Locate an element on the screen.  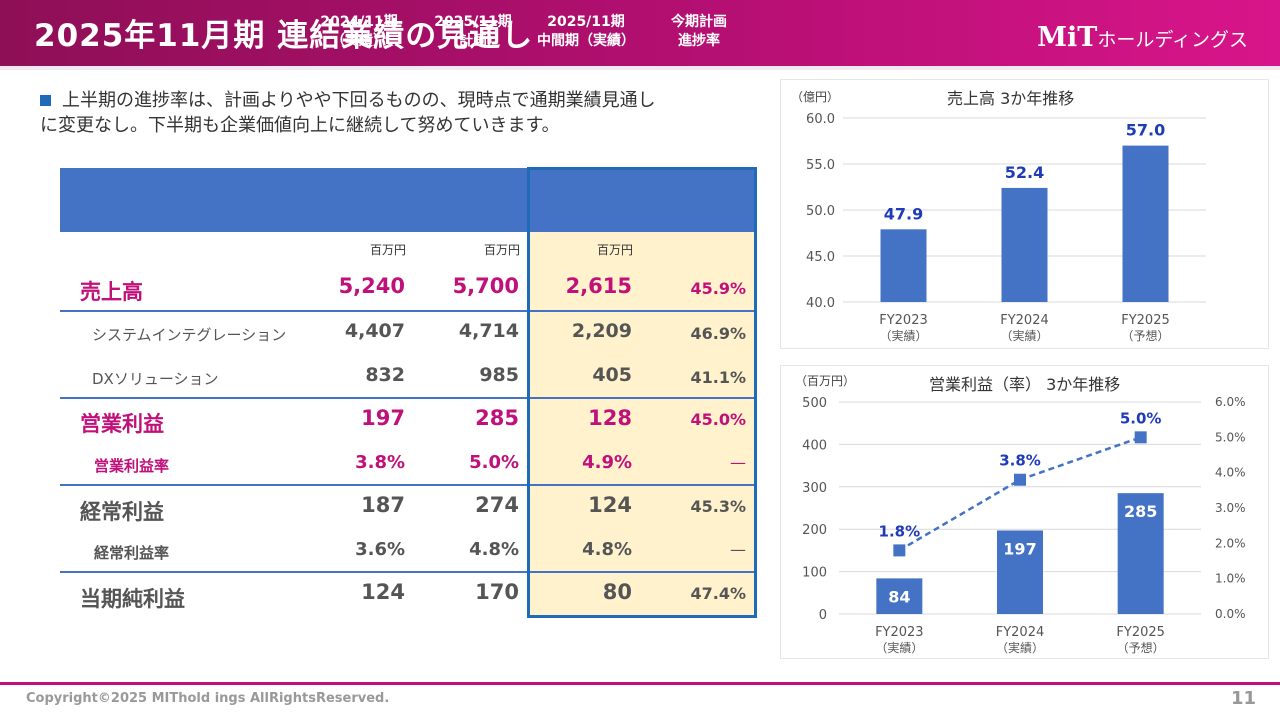
header-bar: 2025年11月期 連結業績の見通し MiTホールディングス is located at coordinates (640, 33).